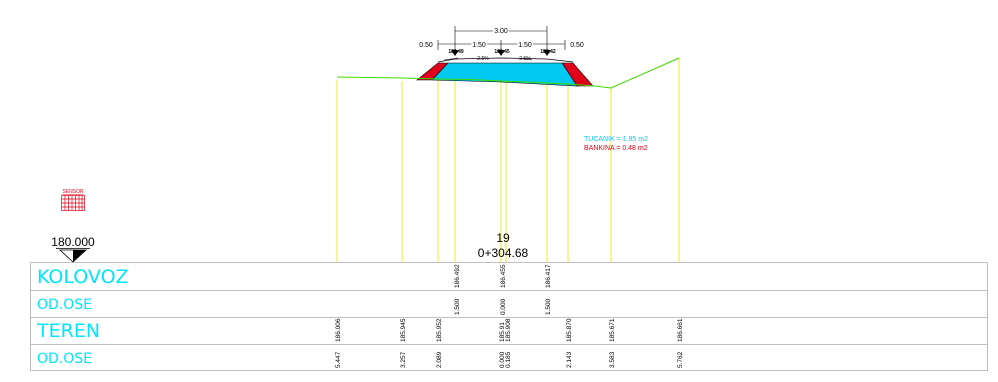  Describe the element at coordinates (456, 52) in the screenshot. I see `elevation-left: 186.49` at that location.